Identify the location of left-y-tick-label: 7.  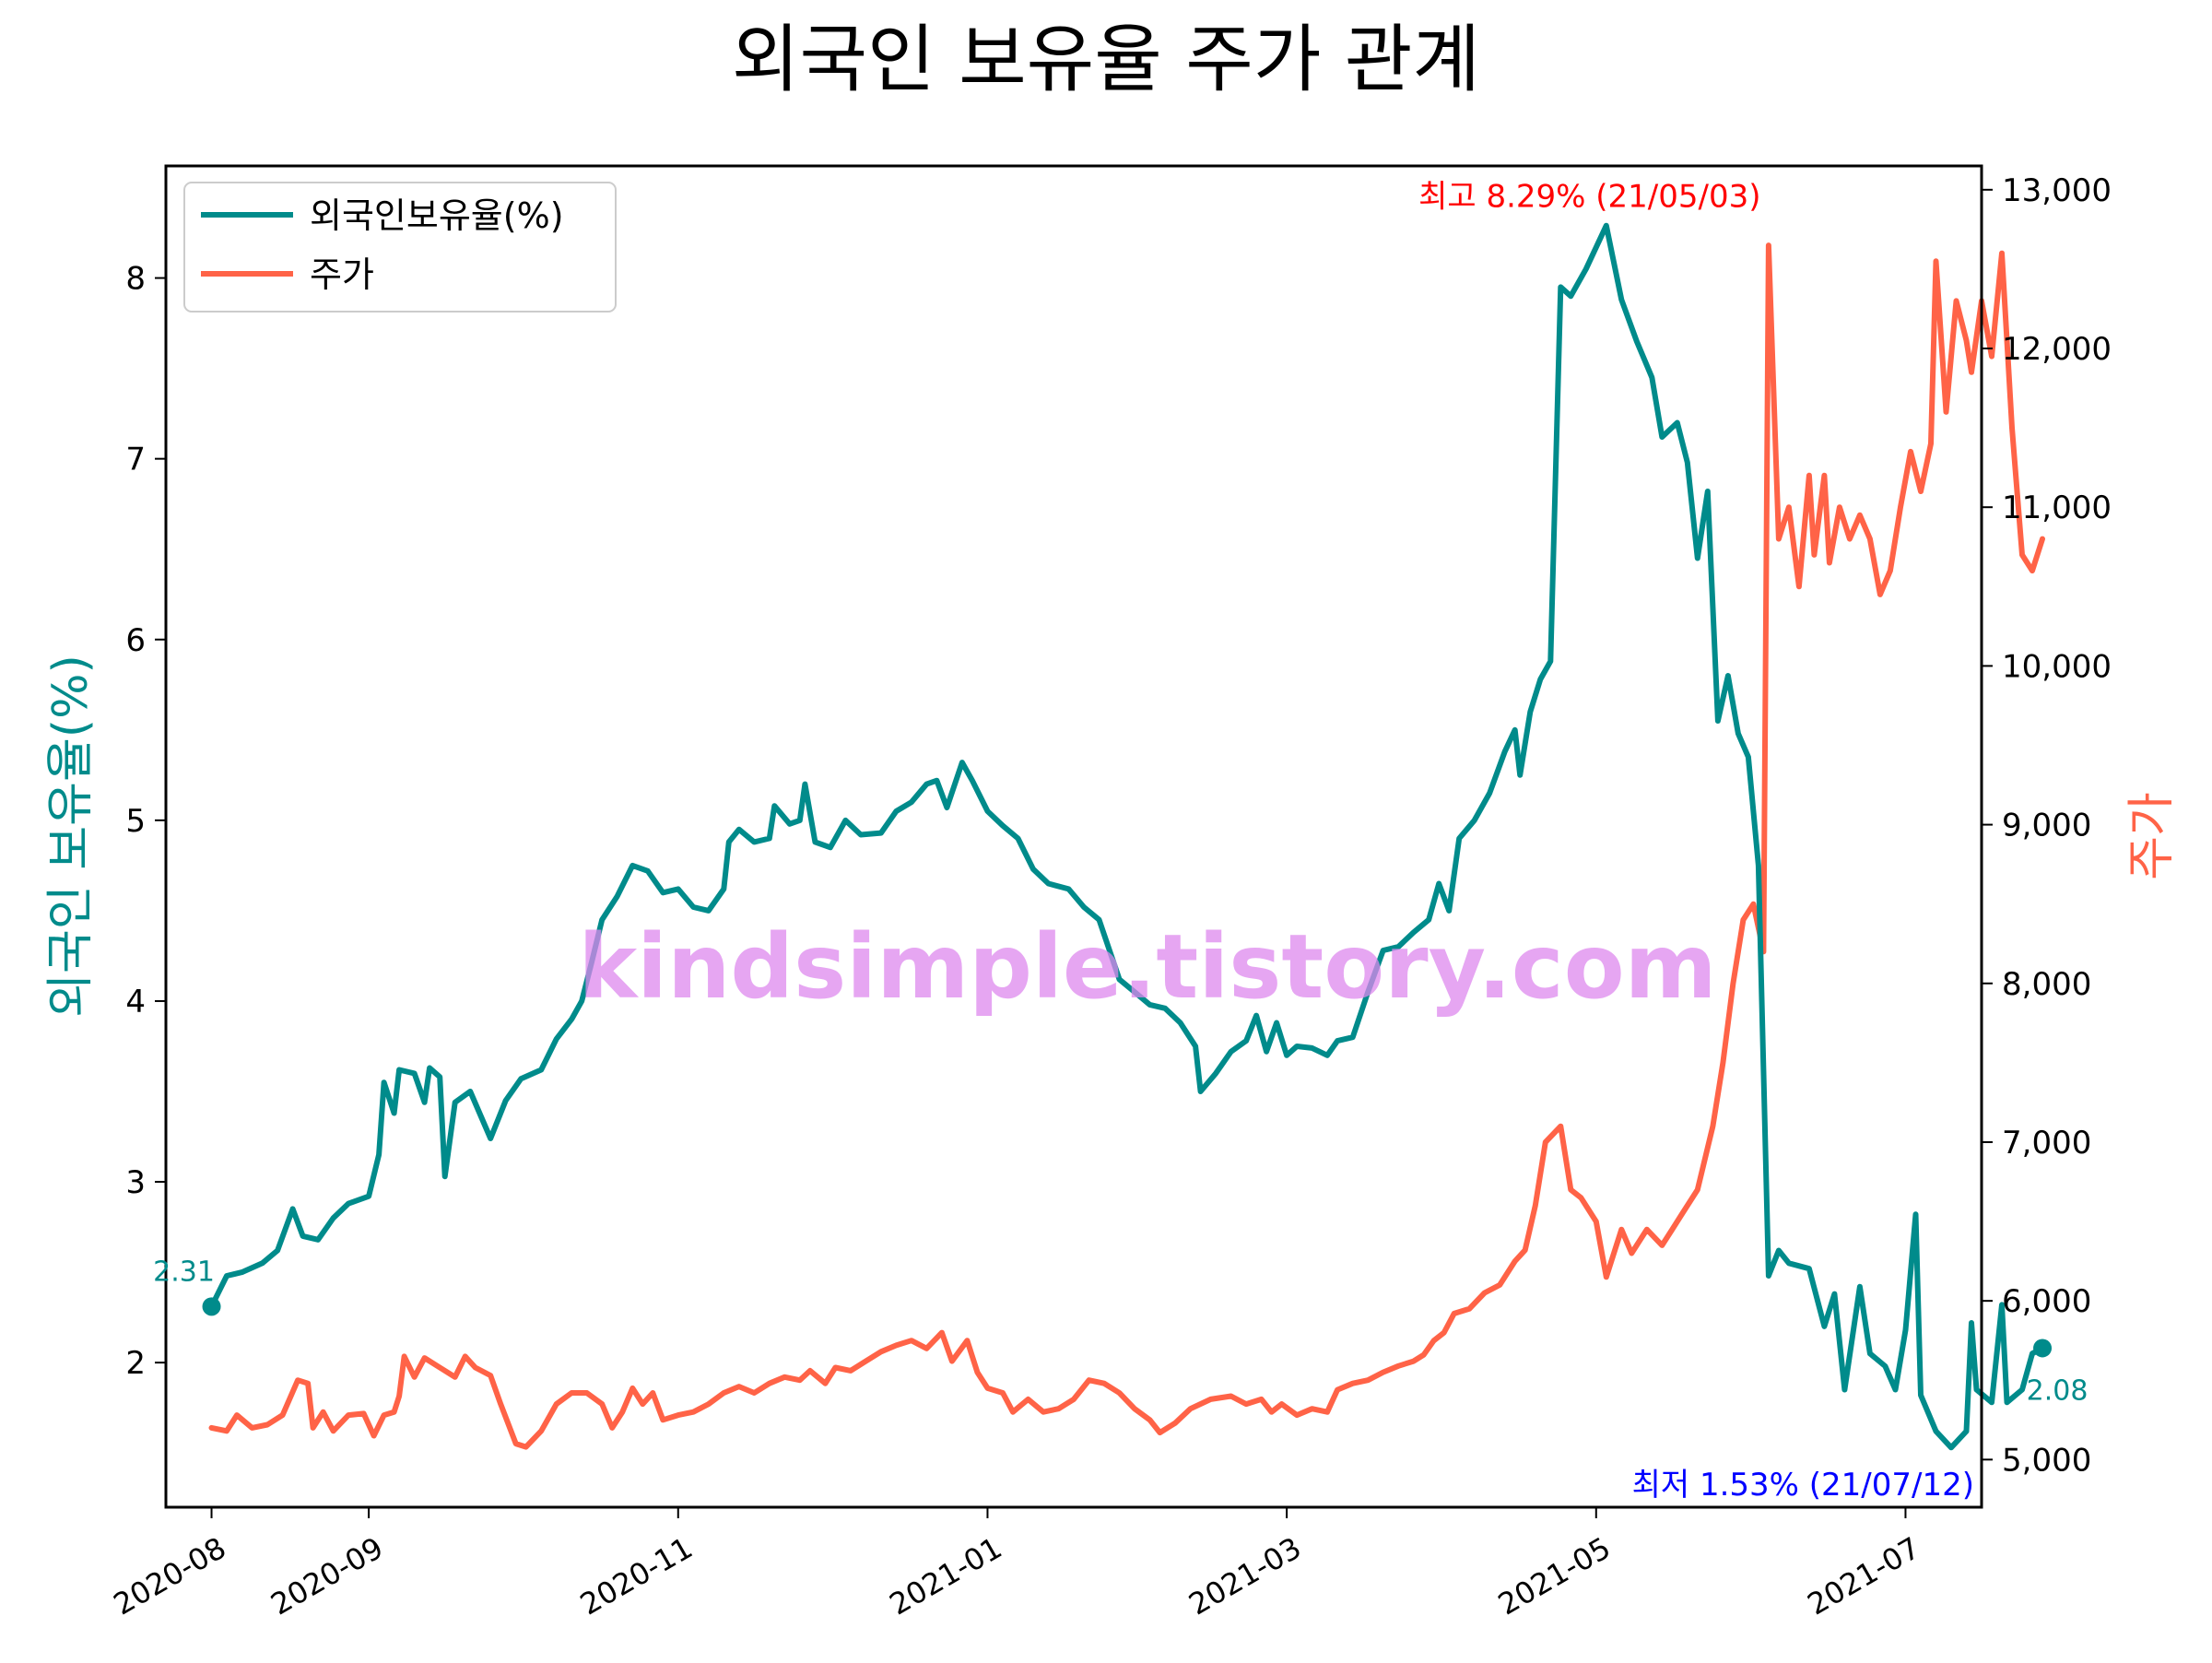
(135, 460).